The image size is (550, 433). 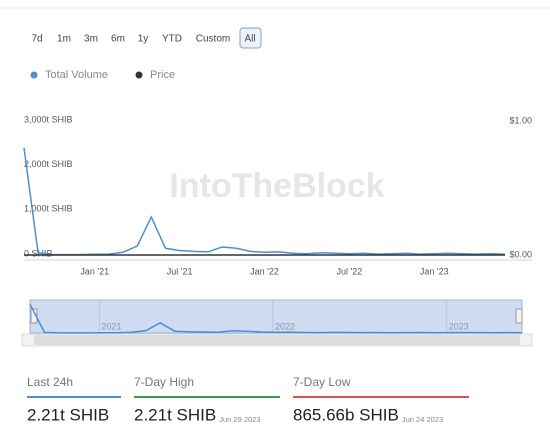 What do you see at coordinates (180, 271) in the screenshot?
I see `x-tick-label: Jul '21` at bounding box center [180, 271].